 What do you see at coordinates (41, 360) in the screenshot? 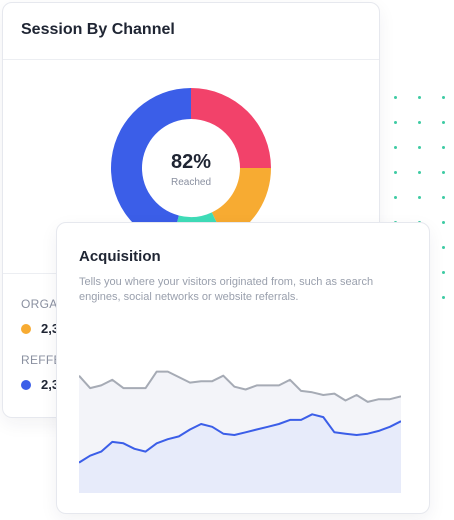
I see `legend-label: REFFE` at bounding box center [41, 360].